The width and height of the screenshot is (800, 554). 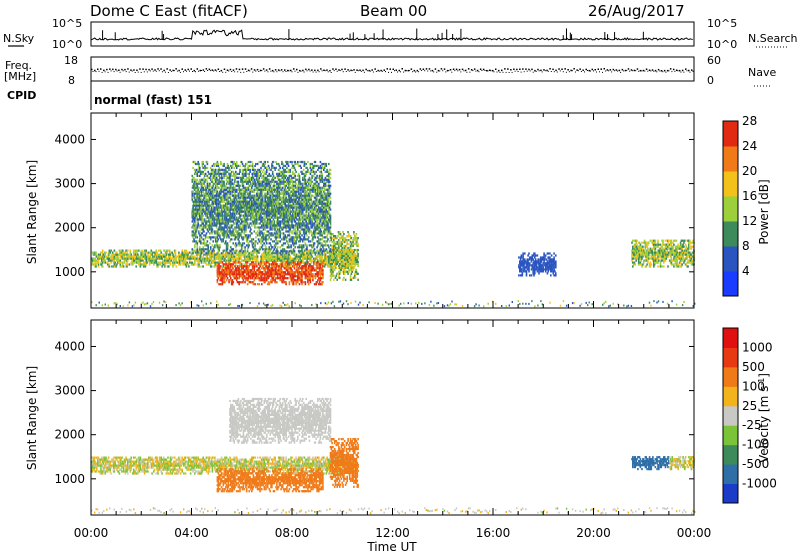 What do you see at coordinates (710, 80) in the screenshot?
I see `nave-tick-bottom: 0` at bounding box center [710, 80].